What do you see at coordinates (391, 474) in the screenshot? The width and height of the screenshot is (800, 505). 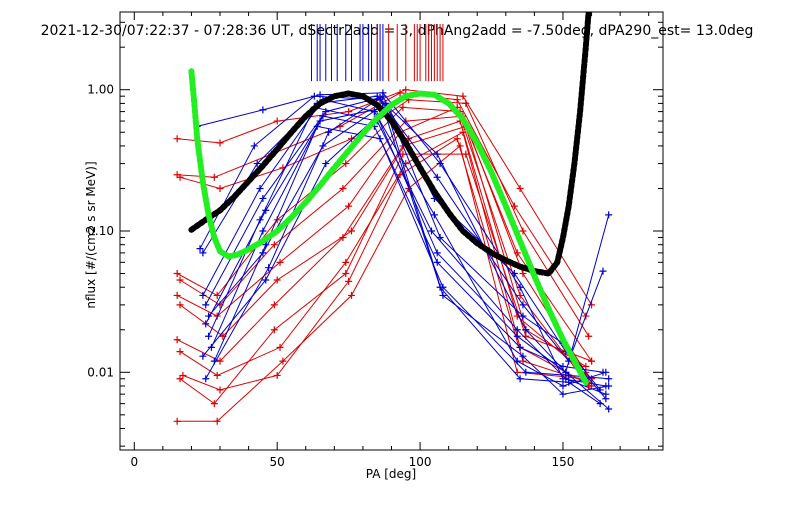 I see `x-axis-label: PA [deg]` at bounding box center [391, 474].